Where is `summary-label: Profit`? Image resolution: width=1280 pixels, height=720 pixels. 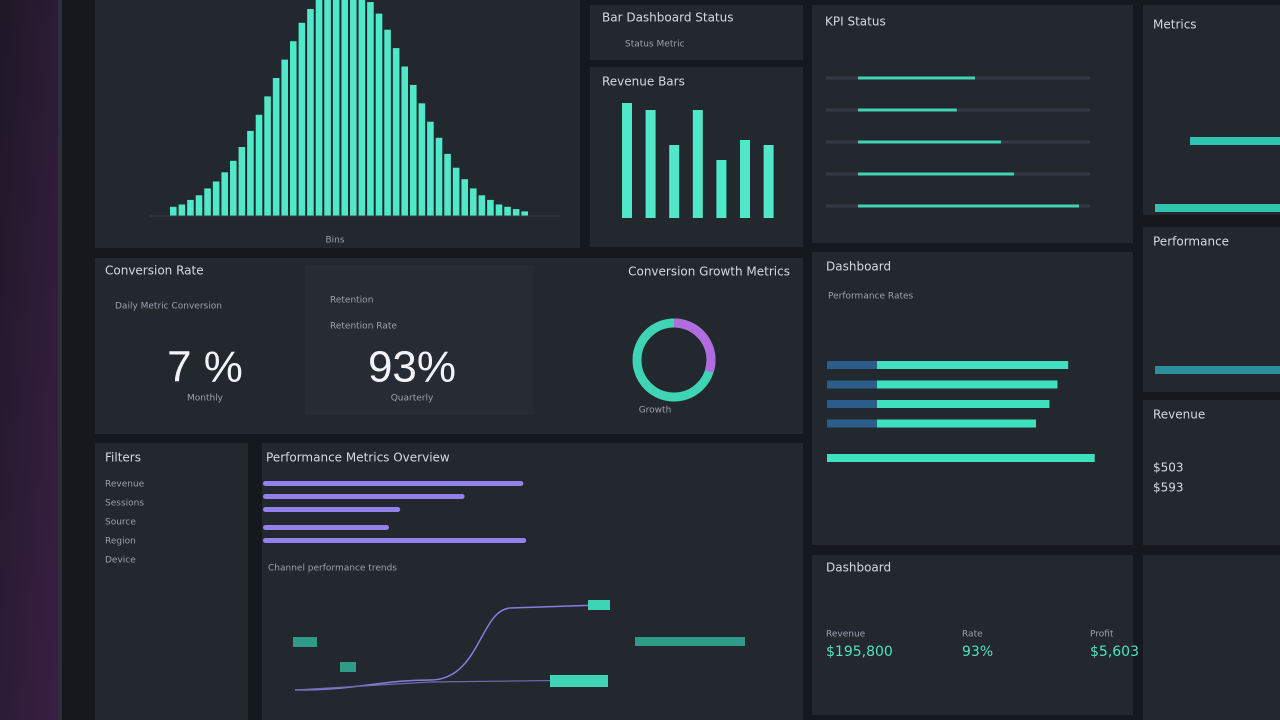 summary-label: Profit is located at coordinates (1102, 635).